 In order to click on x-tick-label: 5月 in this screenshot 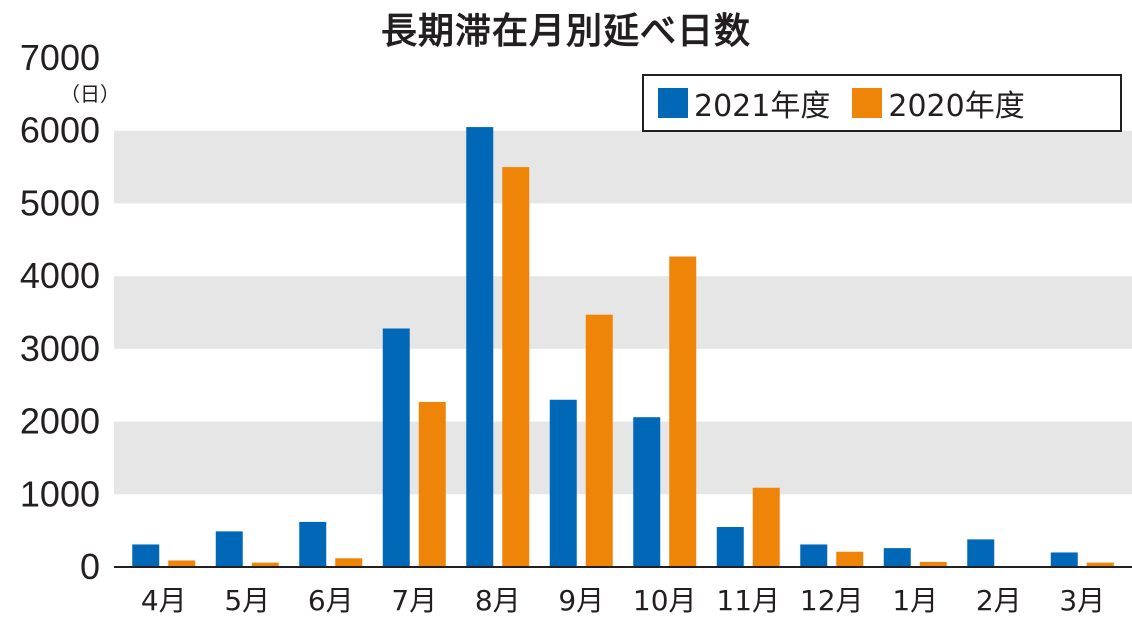, I will do `click(247, 600)`.